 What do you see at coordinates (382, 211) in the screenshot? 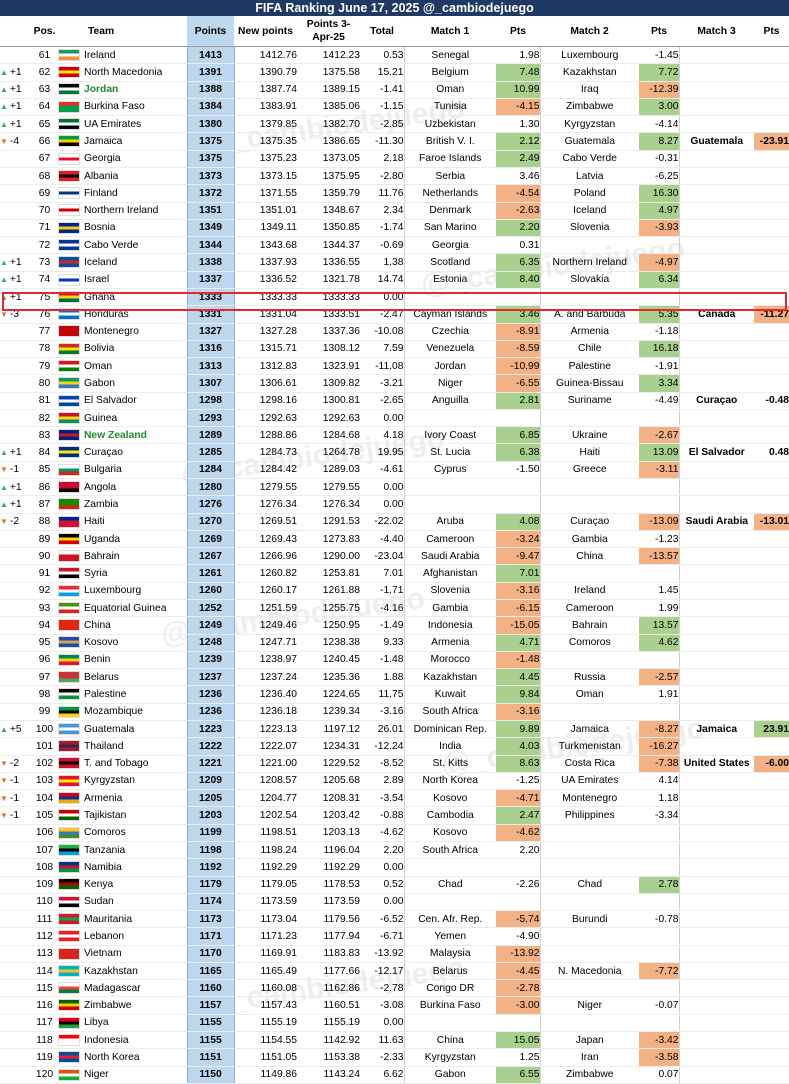
I see `total-change: 2.34` at bounding box center [382, 211].